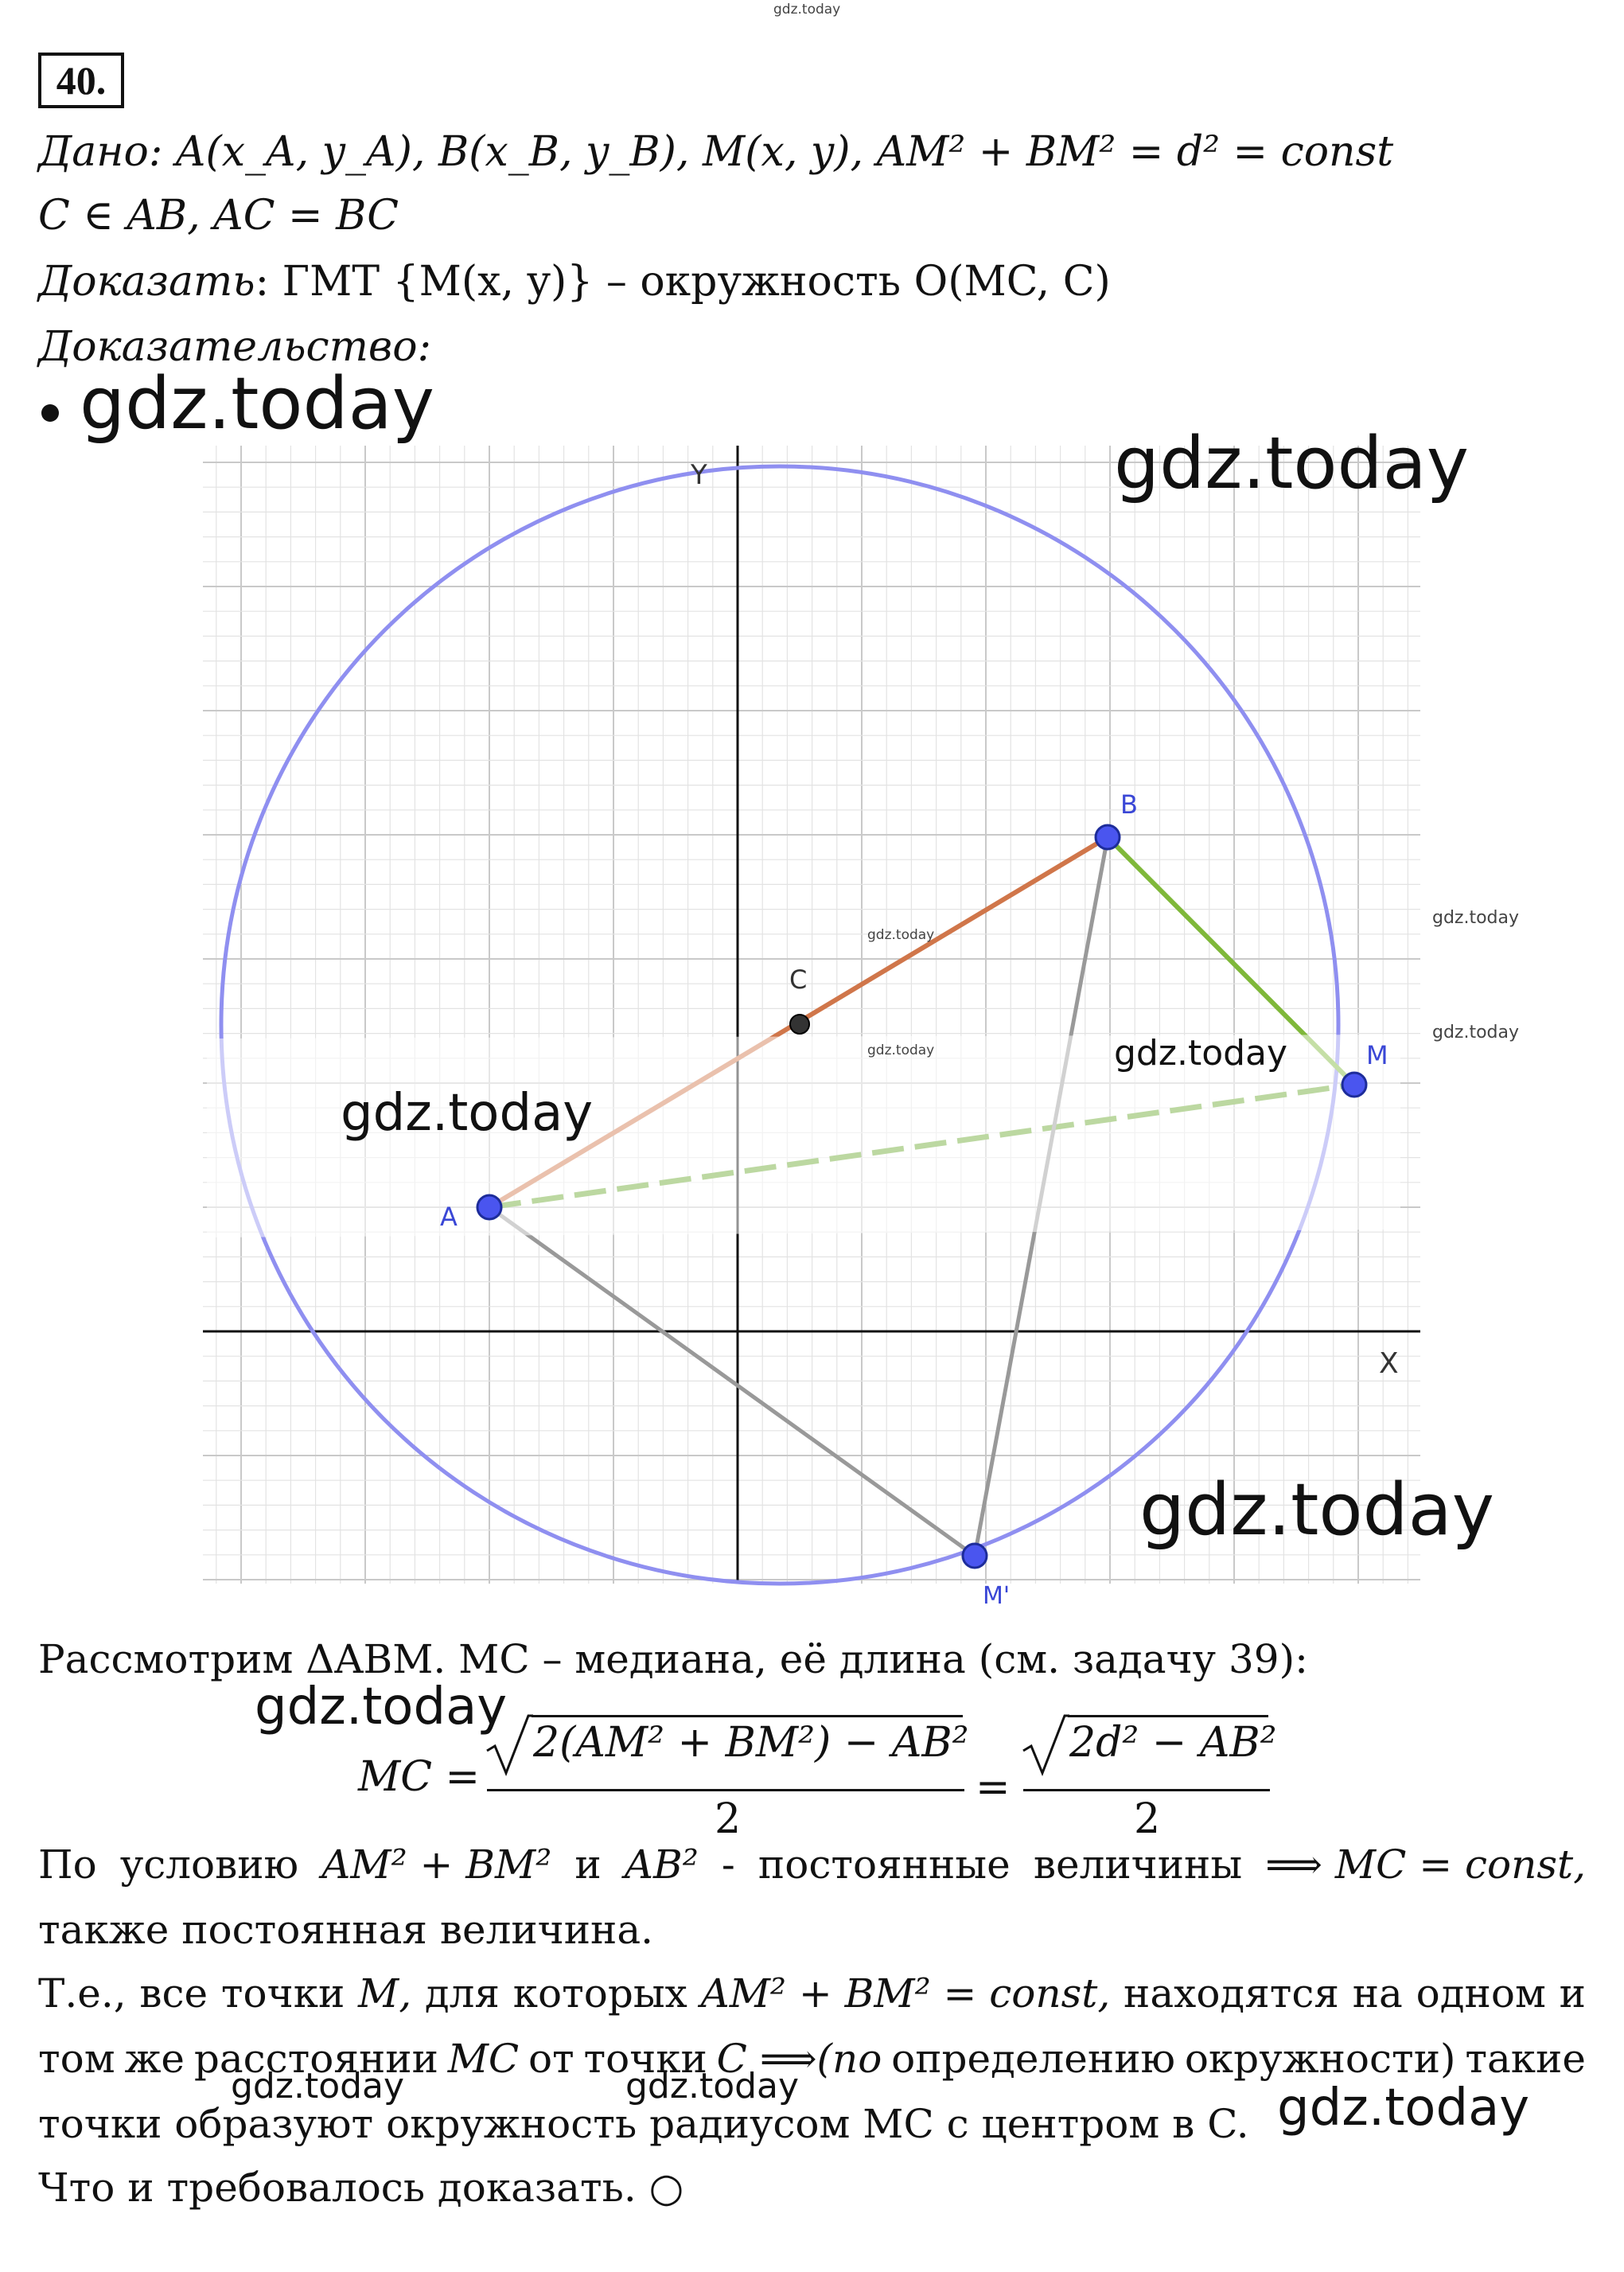 This screenshot has height=2272, width=1624. I want to click on qed-line: Что и требовалось доказать. ○, so click(361, 2188).